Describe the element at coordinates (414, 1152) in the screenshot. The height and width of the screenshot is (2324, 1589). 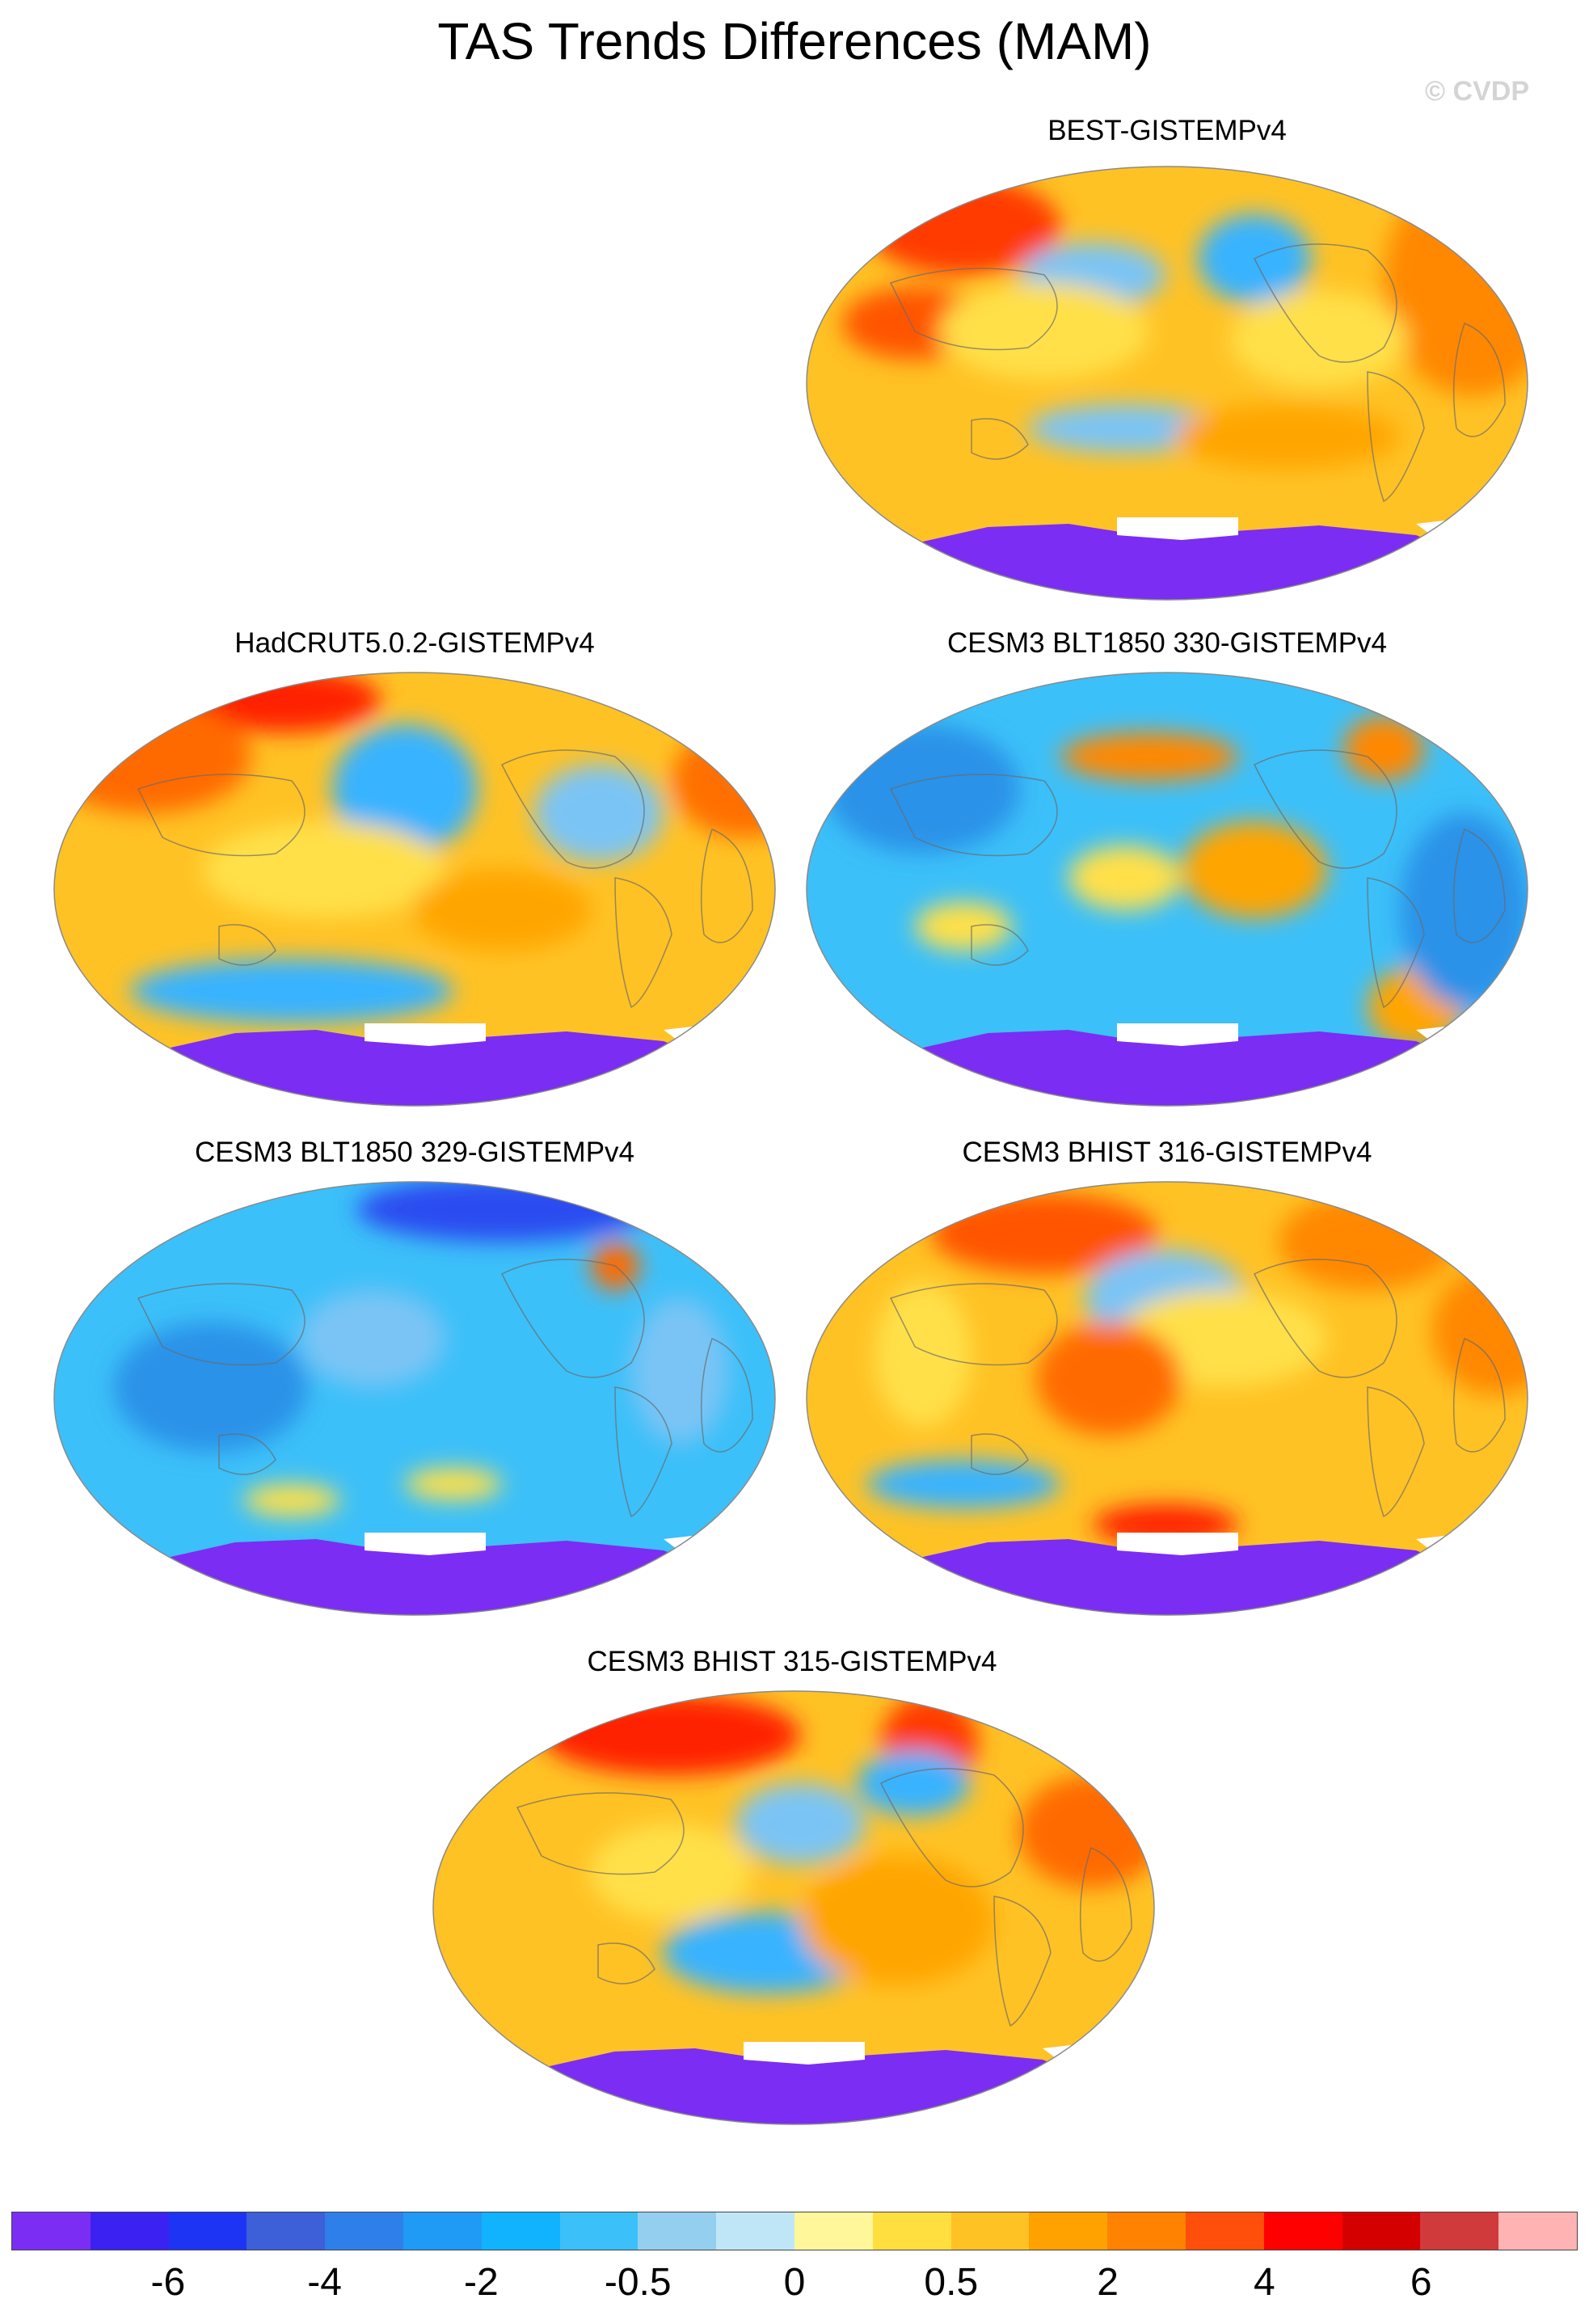
I see `panel-label-4: CESM3 BLT1850 329-GISTEMPv4` at that location.